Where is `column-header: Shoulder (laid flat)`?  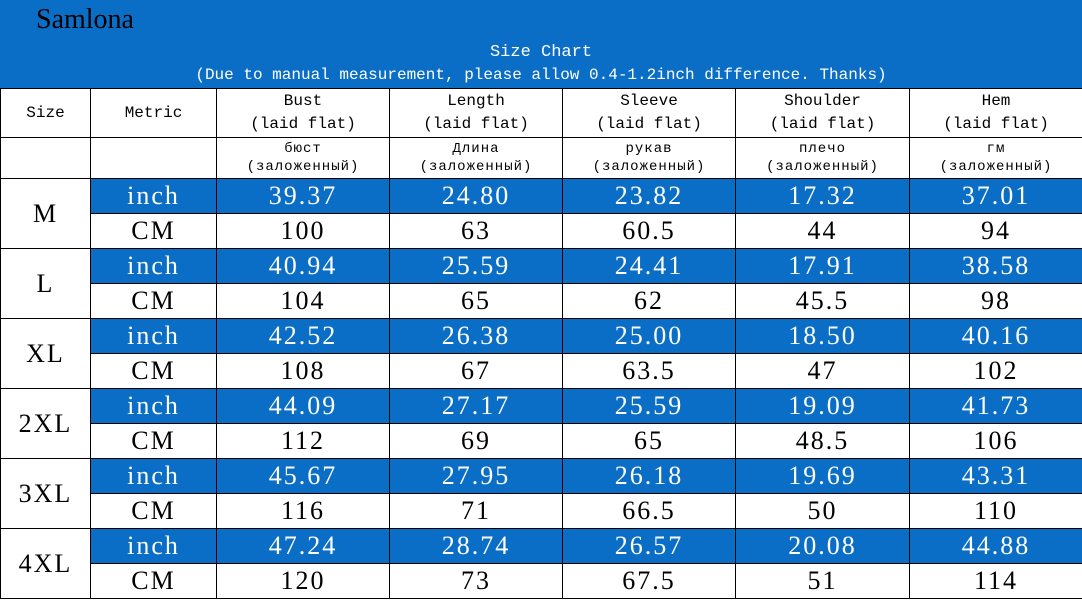 column-header: Shoulder (laid flat) is located at coordinates (822, 113).